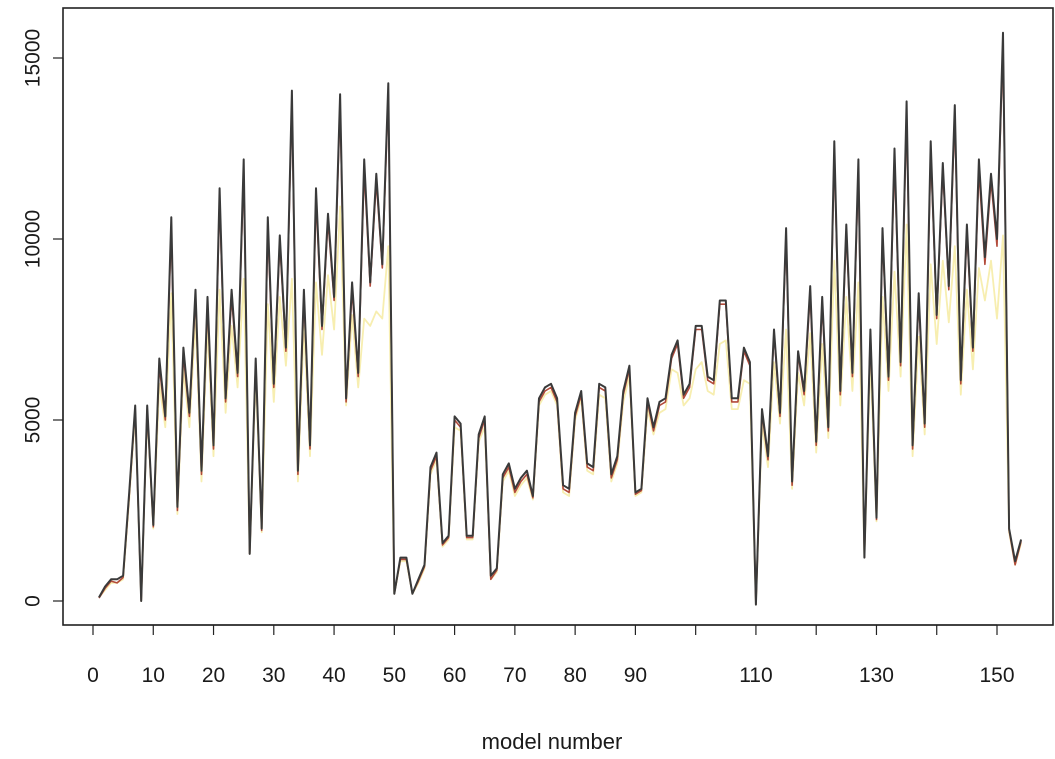  I want to click on x-tick-label: 110, so click(755, 675).